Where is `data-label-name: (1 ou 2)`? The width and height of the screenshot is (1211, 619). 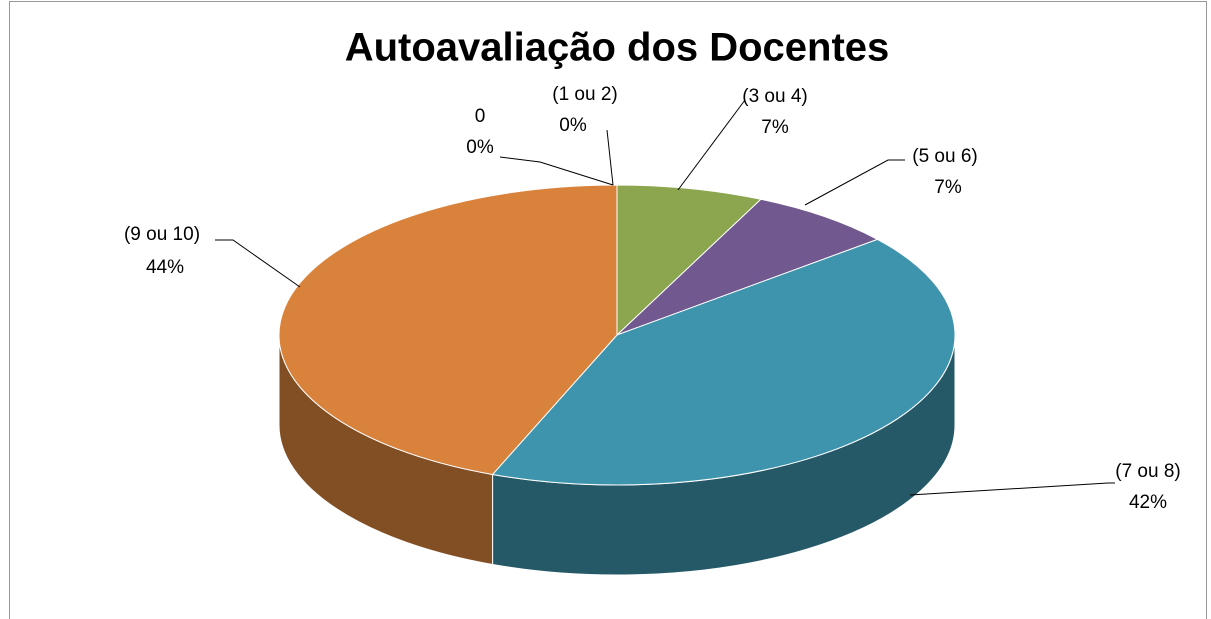
data-label-name: (1 ou 2) is located at coordinates (584, 94).